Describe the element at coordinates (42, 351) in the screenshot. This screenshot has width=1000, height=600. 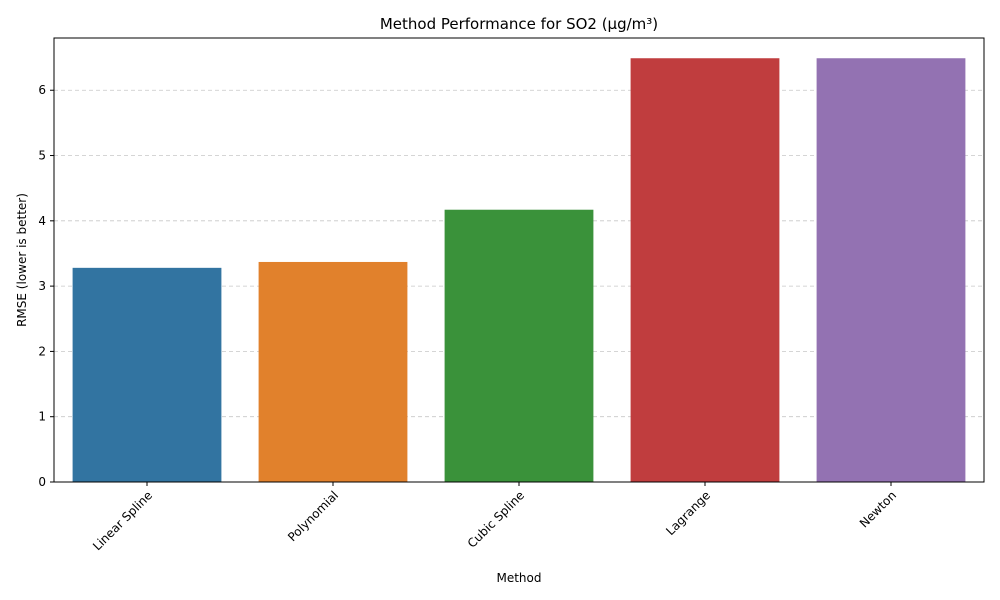
I see `y-tick-label: 2` at that location.